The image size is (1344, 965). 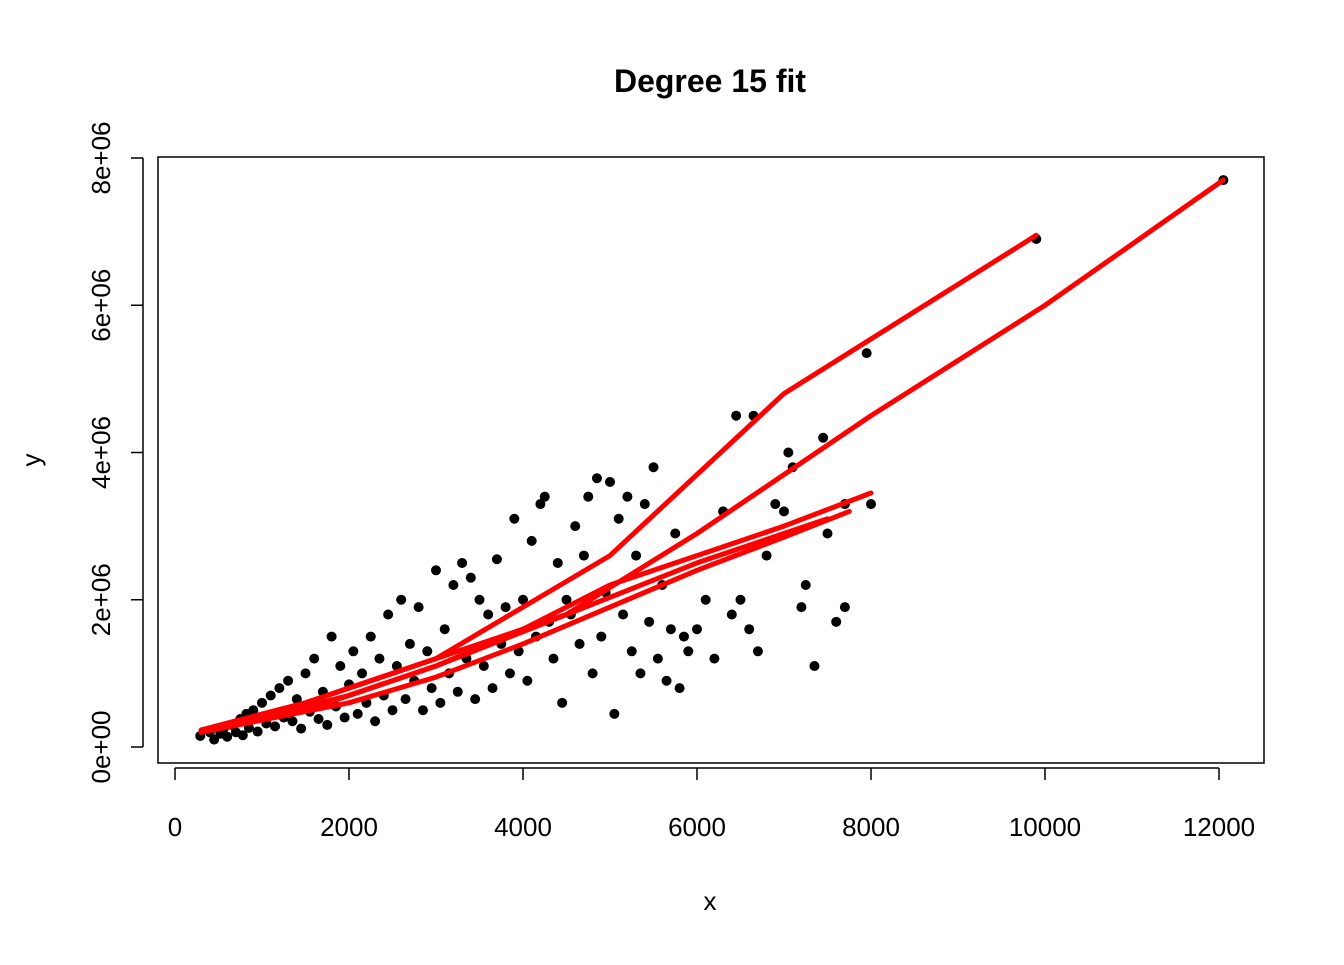 I want to click on x-tick-label: 12000, so click(x=1219, y=827).